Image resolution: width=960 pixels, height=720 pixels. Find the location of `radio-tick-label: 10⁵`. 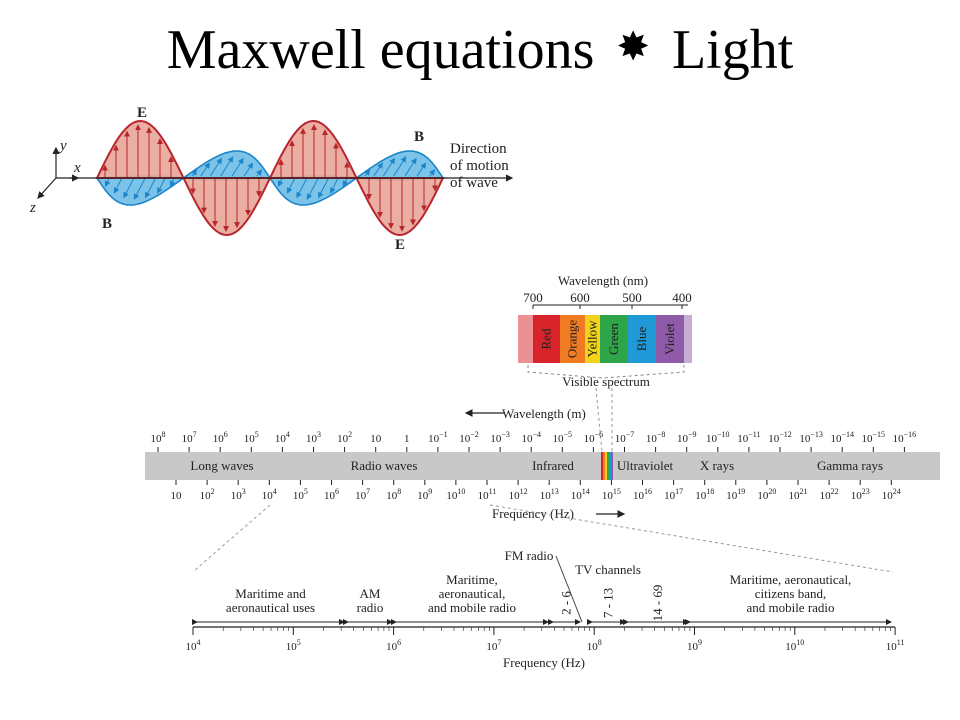

radio-tick-label: 10⁵ is located at coordinates (293, 645).